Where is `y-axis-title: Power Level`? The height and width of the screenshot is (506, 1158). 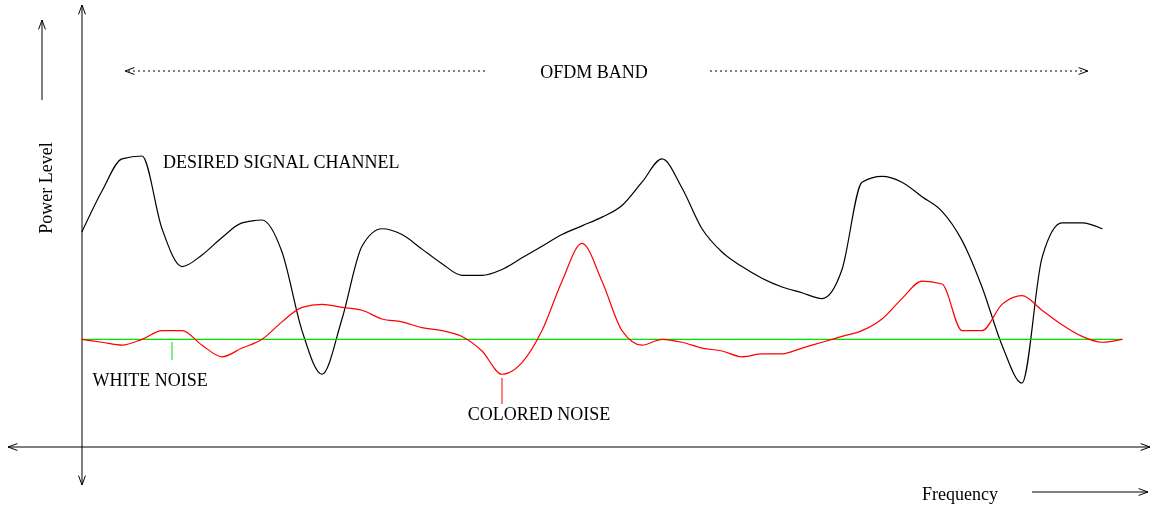
y-axis-title: Power Level is located at coordinates (46, 188).